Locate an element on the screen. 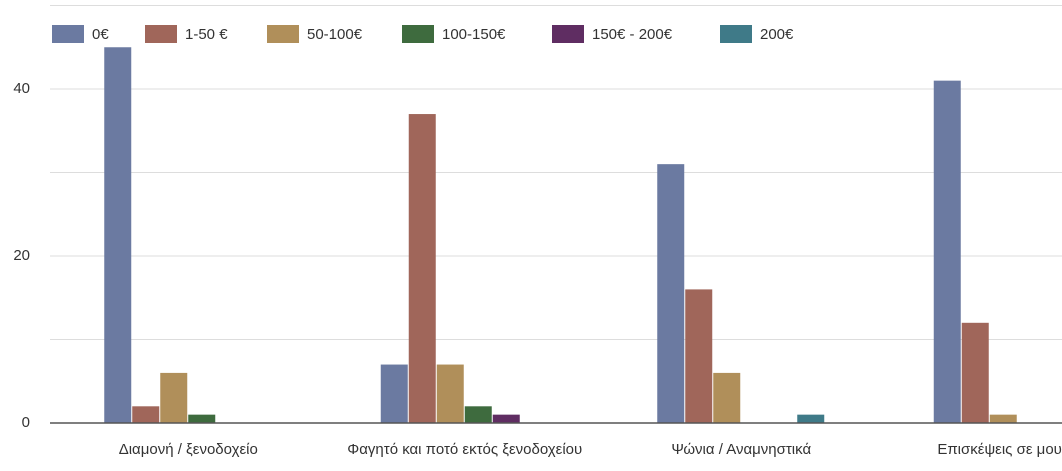  legend-label: 50-100€ is located at coordinates (335, 34).